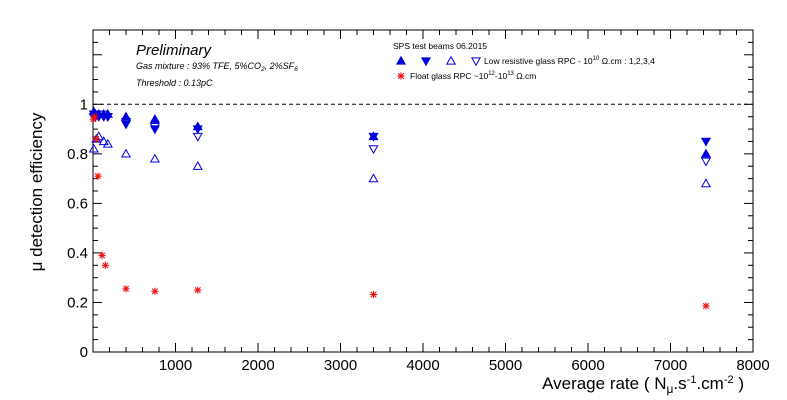 The width and height of the screenshot is (787, 400). I want to click on x-axis-title-sup1: -1, so click(692, 380).